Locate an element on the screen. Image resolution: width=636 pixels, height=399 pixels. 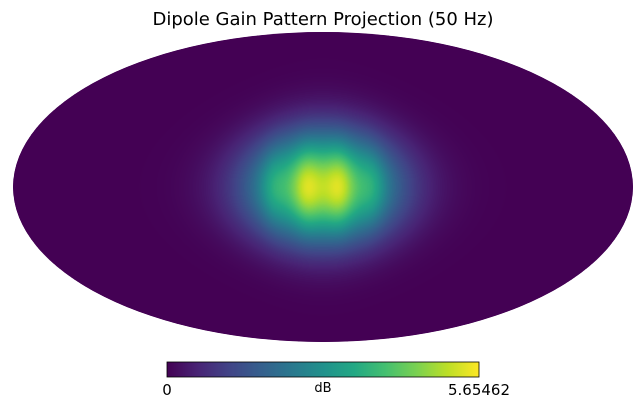
colorbar-gradient is located at coordinates (323, 369).